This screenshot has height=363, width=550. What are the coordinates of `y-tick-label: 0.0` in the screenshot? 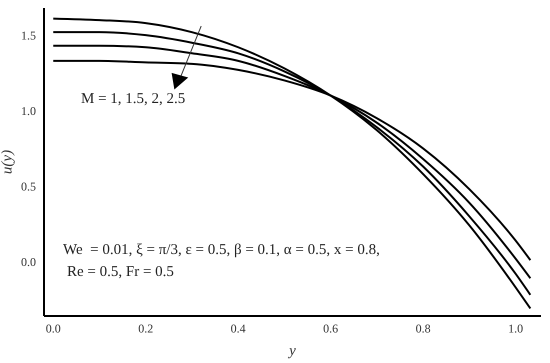 It's located at (28, 261).